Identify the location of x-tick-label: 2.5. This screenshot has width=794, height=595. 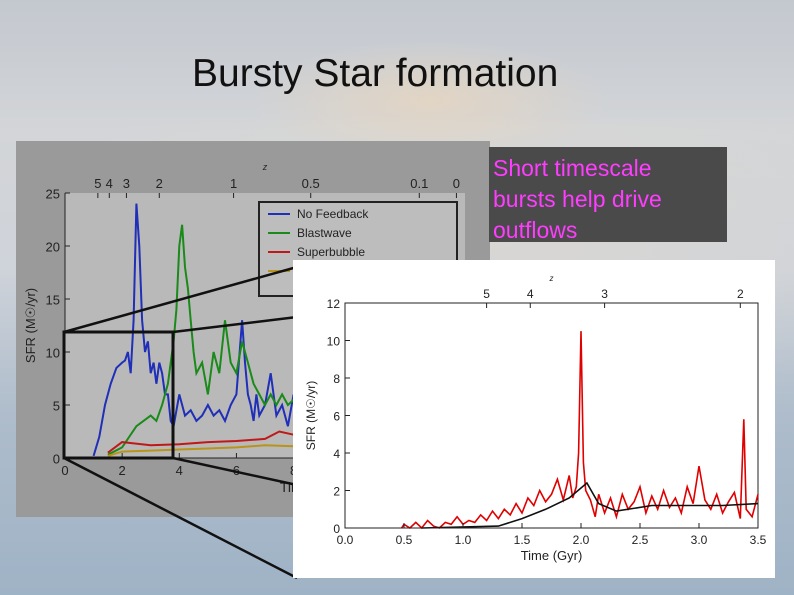
(640, 540).